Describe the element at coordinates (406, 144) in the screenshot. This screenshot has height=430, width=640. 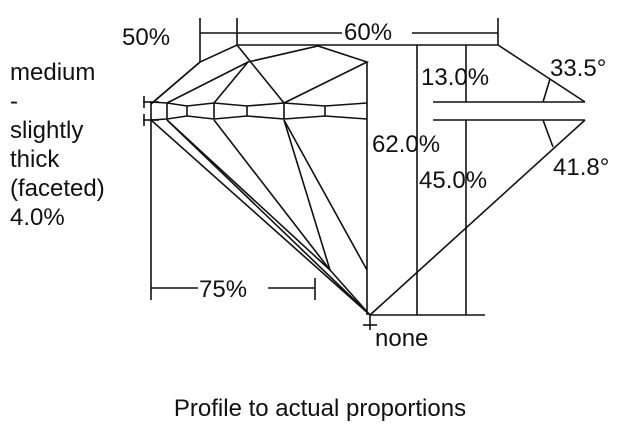
I see `total-depth-label: 62.0%` at that location.